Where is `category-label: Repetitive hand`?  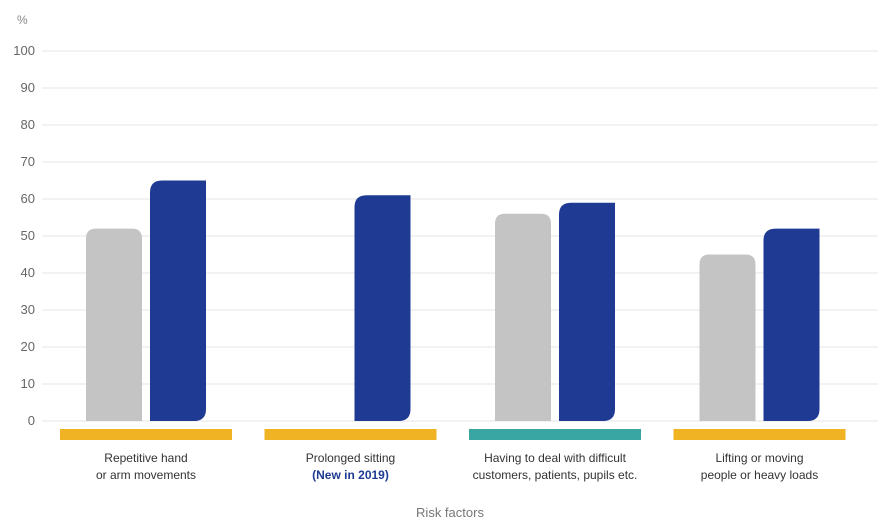 category-label: Repetitive hand is located at coordinates (145, 458).